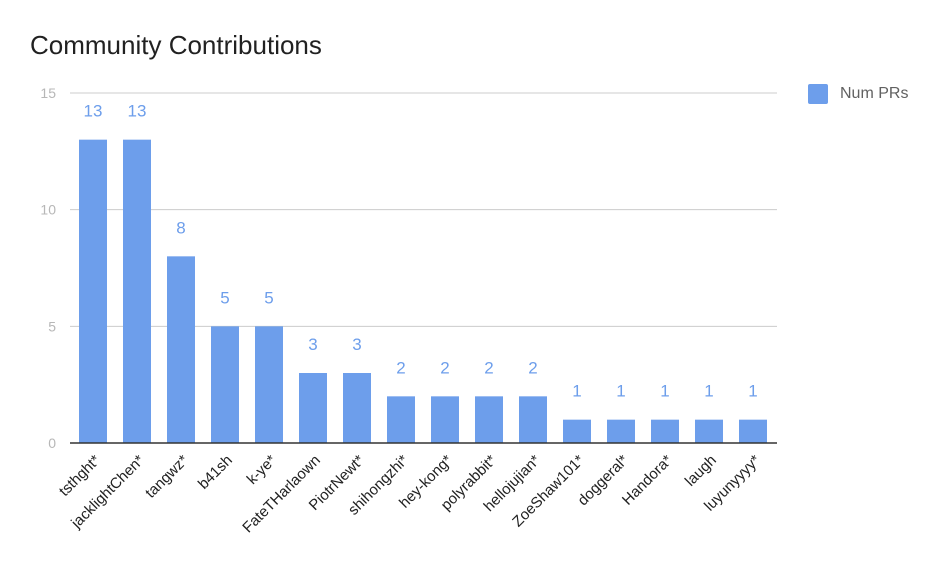 Image resolution: width=939 pixels, height=579 pixels. What do you see at coordinates (621, 431) in the screenshot?
I see `bar-doggeral` at bounding box center [621, 431].